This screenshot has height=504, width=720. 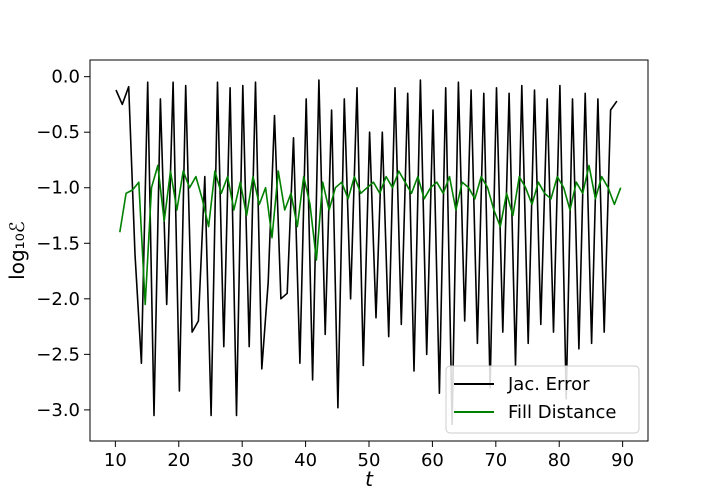 I want to click on x-tick-label: 50, so click(x=369, y=460).